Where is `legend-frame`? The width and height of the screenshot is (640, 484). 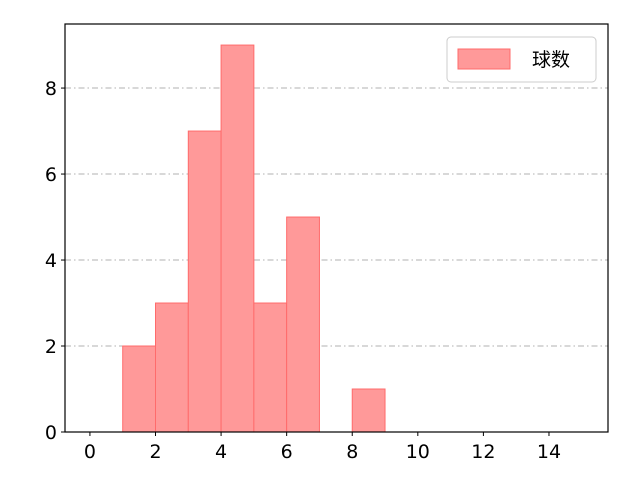
legend-frame is located at coordinates (521, 59).